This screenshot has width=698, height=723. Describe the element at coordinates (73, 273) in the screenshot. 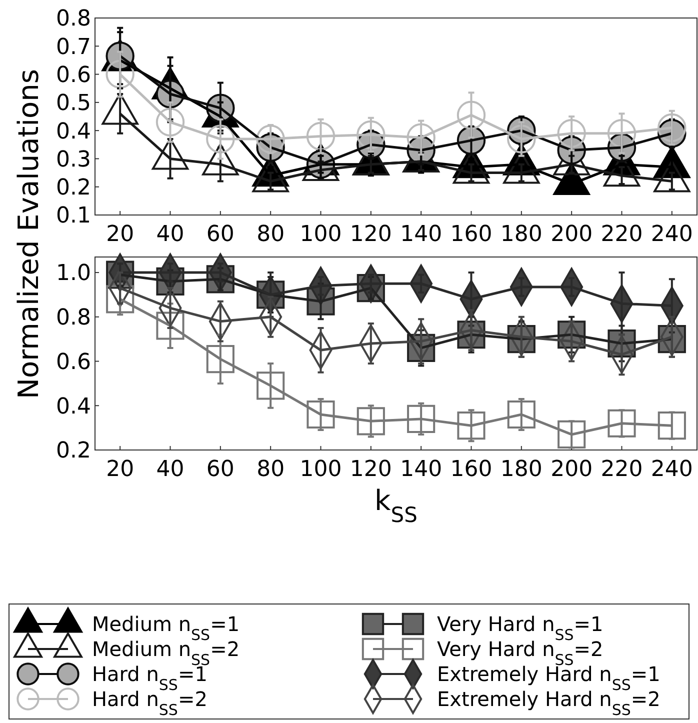

I see `y-tick-label: 1.0` at that location.